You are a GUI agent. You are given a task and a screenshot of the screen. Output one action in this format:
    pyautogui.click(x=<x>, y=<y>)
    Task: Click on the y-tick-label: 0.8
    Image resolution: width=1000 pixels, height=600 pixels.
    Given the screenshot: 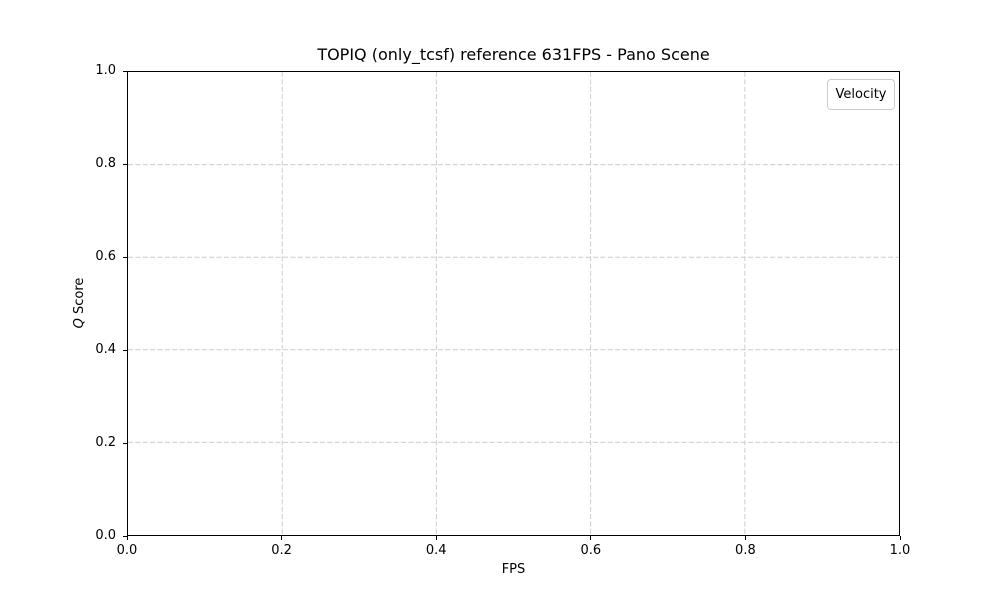 What is the action you would take?
    pyautogui.click(x=105, y=163)
    